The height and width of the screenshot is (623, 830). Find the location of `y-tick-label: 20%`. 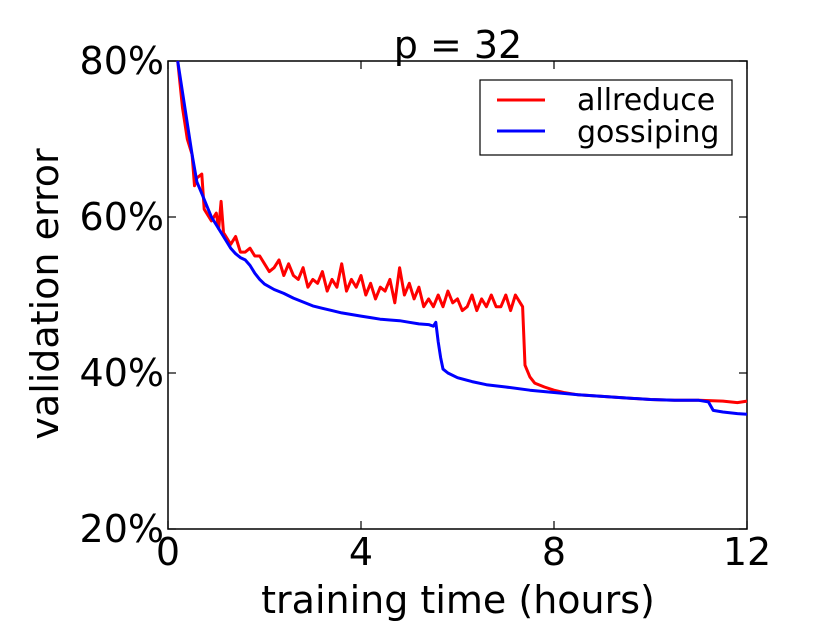

y-tick-label: 20% is located at coordinates (122, 529).